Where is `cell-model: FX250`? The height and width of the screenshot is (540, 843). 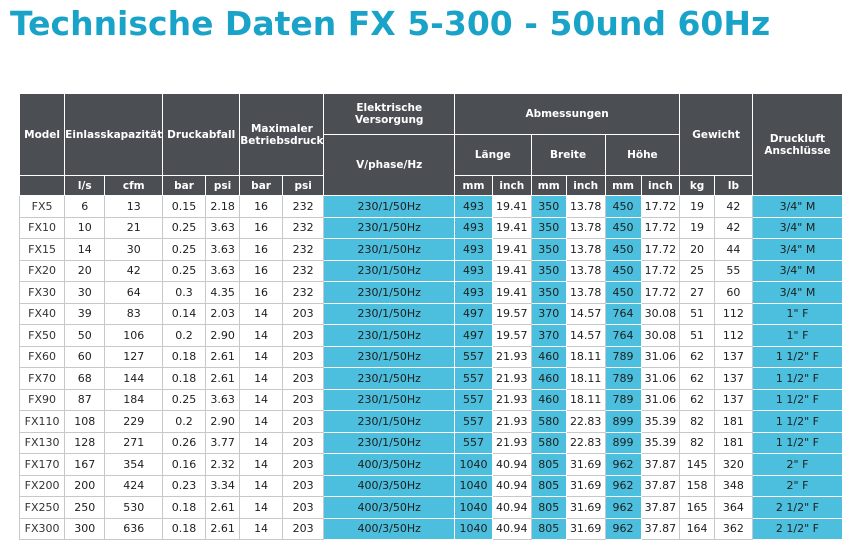
cell-model: FX250 is located at coordinates (42, 507).